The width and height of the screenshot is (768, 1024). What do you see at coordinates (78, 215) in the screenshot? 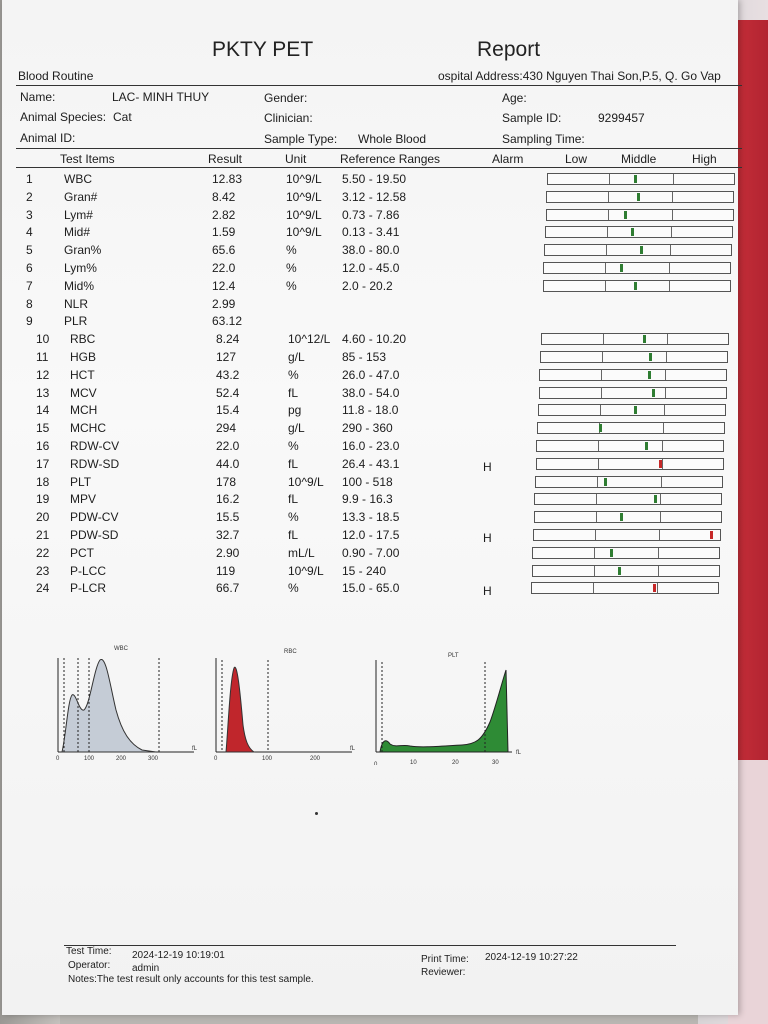
I see `row-item: Lym#` at bounding box center [78, 215].